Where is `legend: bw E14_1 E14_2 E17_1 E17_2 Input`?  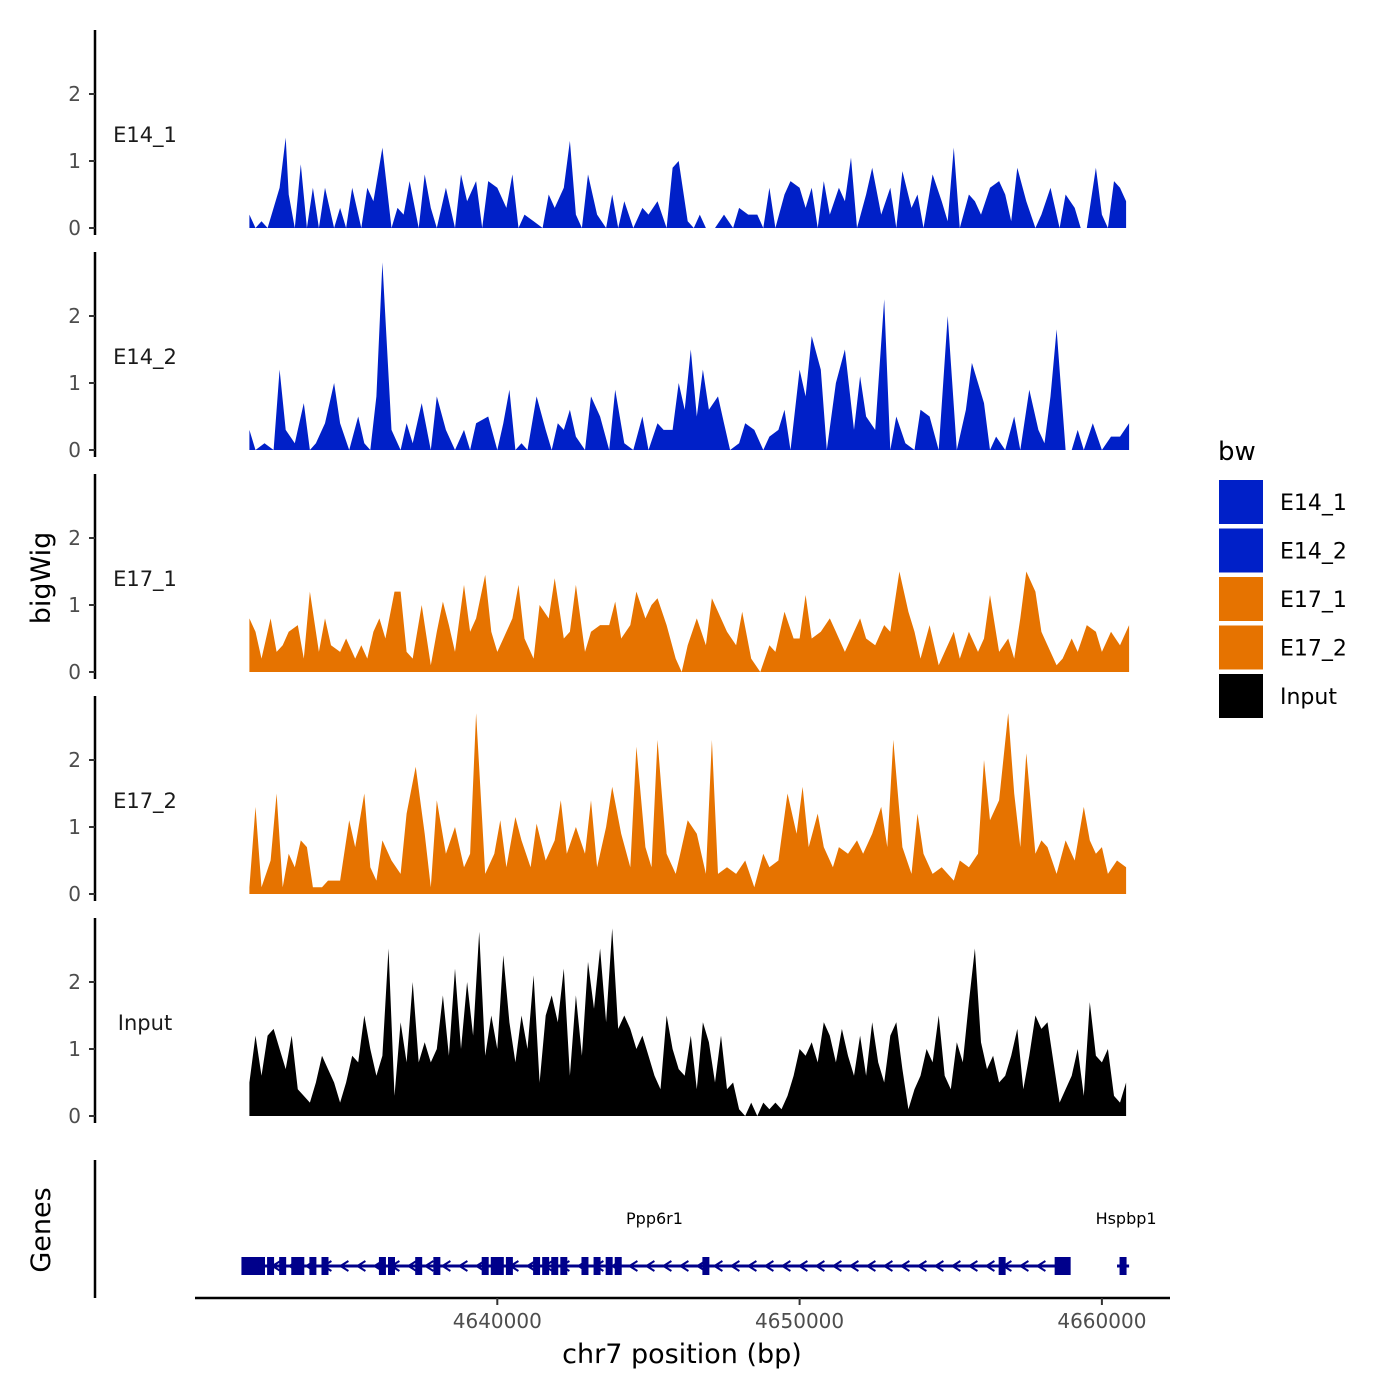 legend: bw E14_1 E14_2 E17_1 E17_2 Input is located at coordinates (1282, 577).